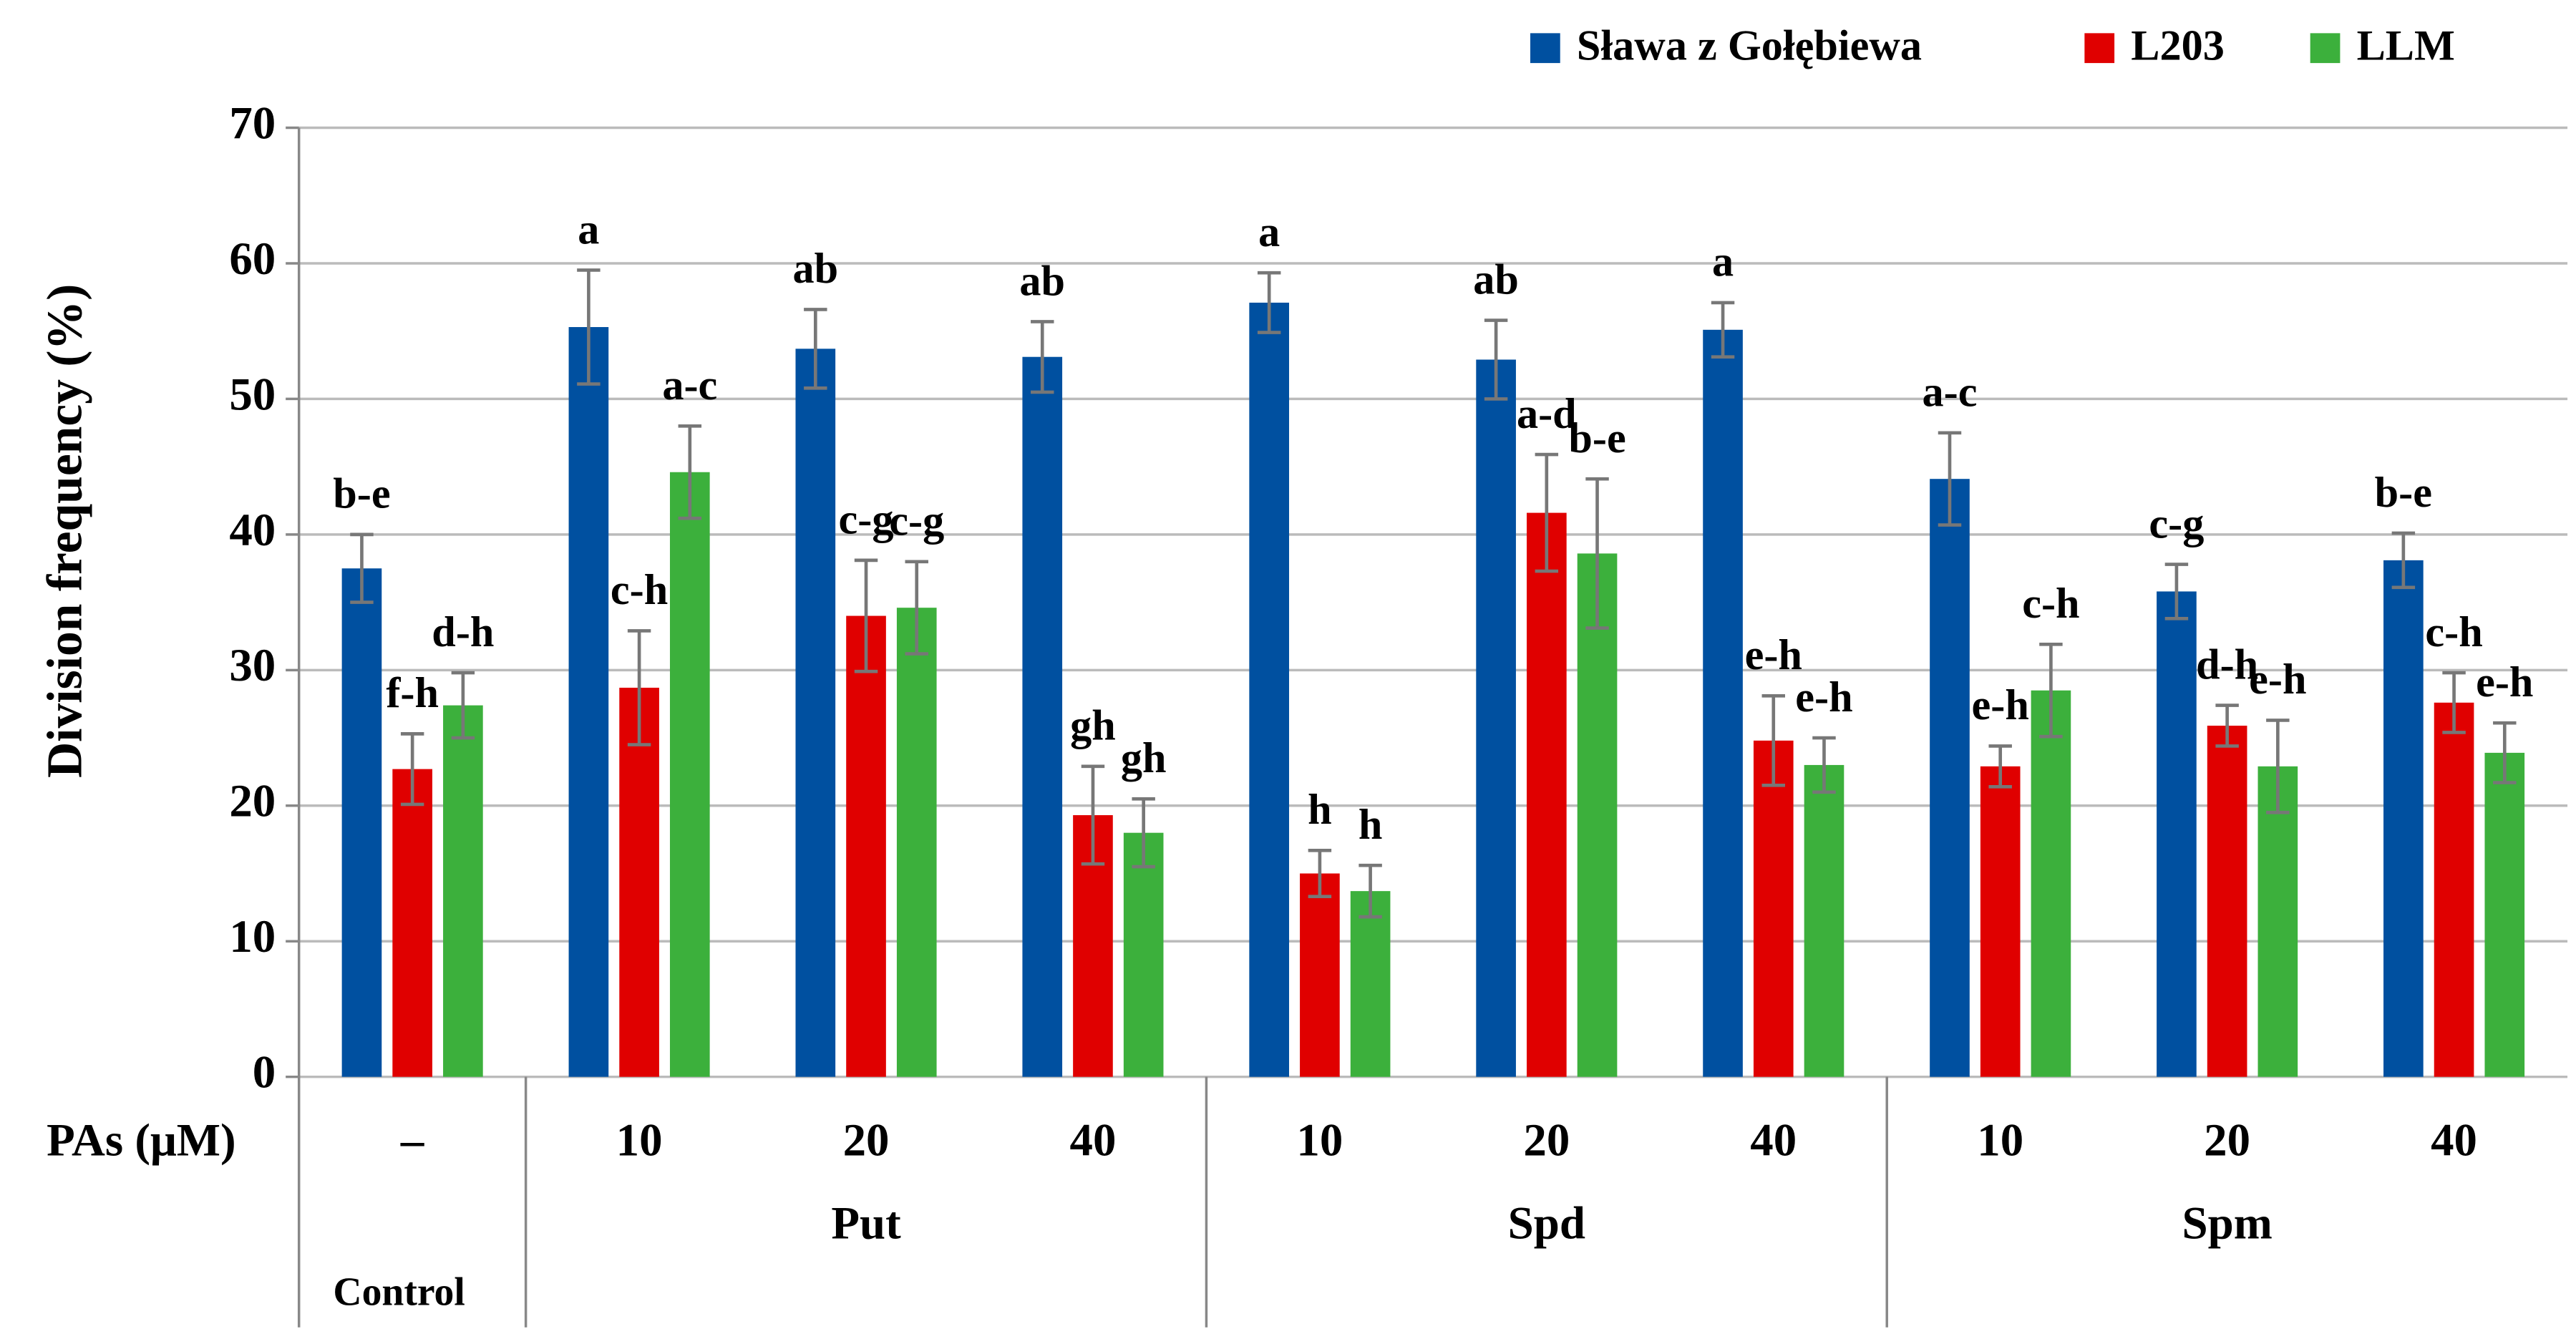 The image size is (2576, 1339). What do you see at coordinates (866, 1224) in the screenshot?
I see `group-label: Put` at bounding box center [866, 1224].